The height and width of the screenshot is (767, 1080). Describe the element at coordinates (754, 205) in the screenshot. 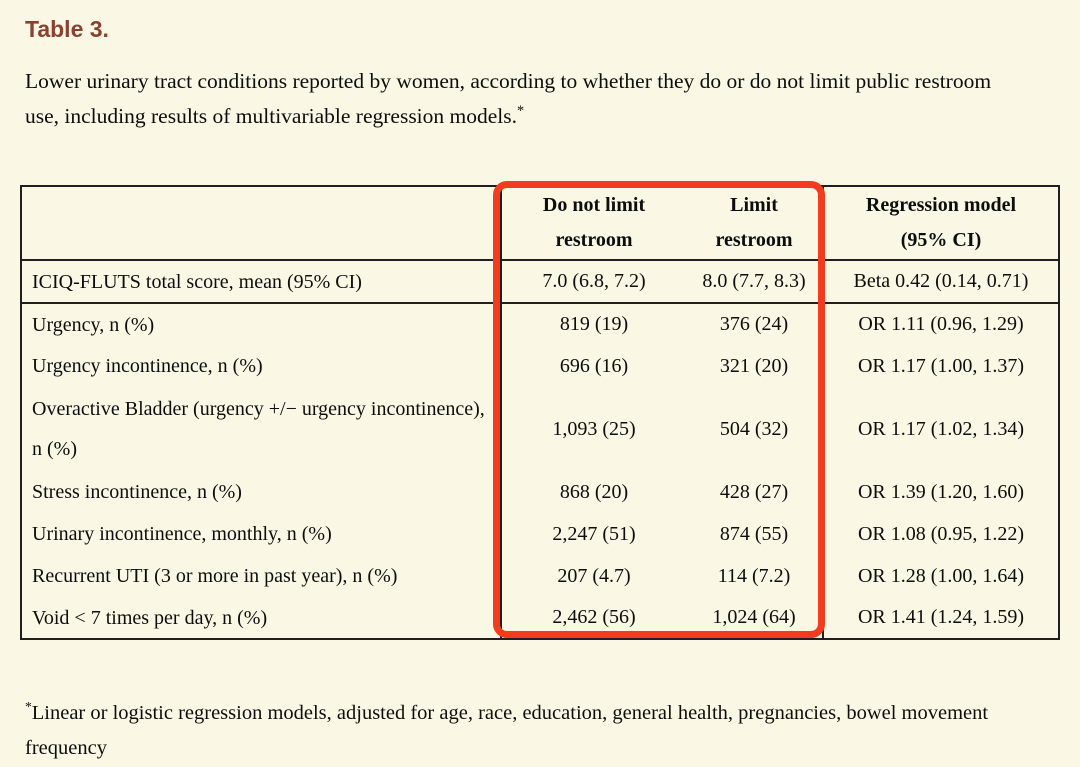

I see `header-limit-line1: Limit` at that location.